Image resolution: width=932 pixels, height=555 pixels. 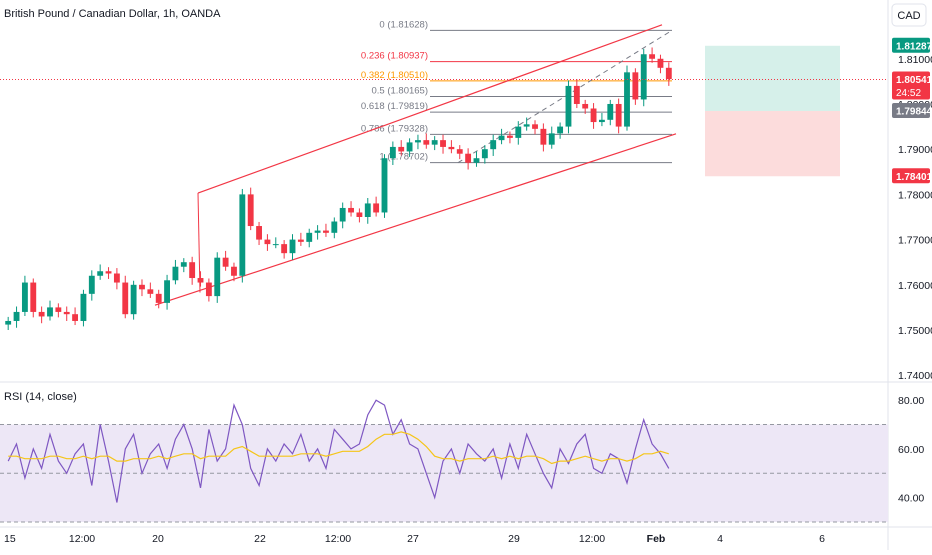 I want to click on fib-label-0.618: 0.618 (1.79819), so click(x=394, y=106).